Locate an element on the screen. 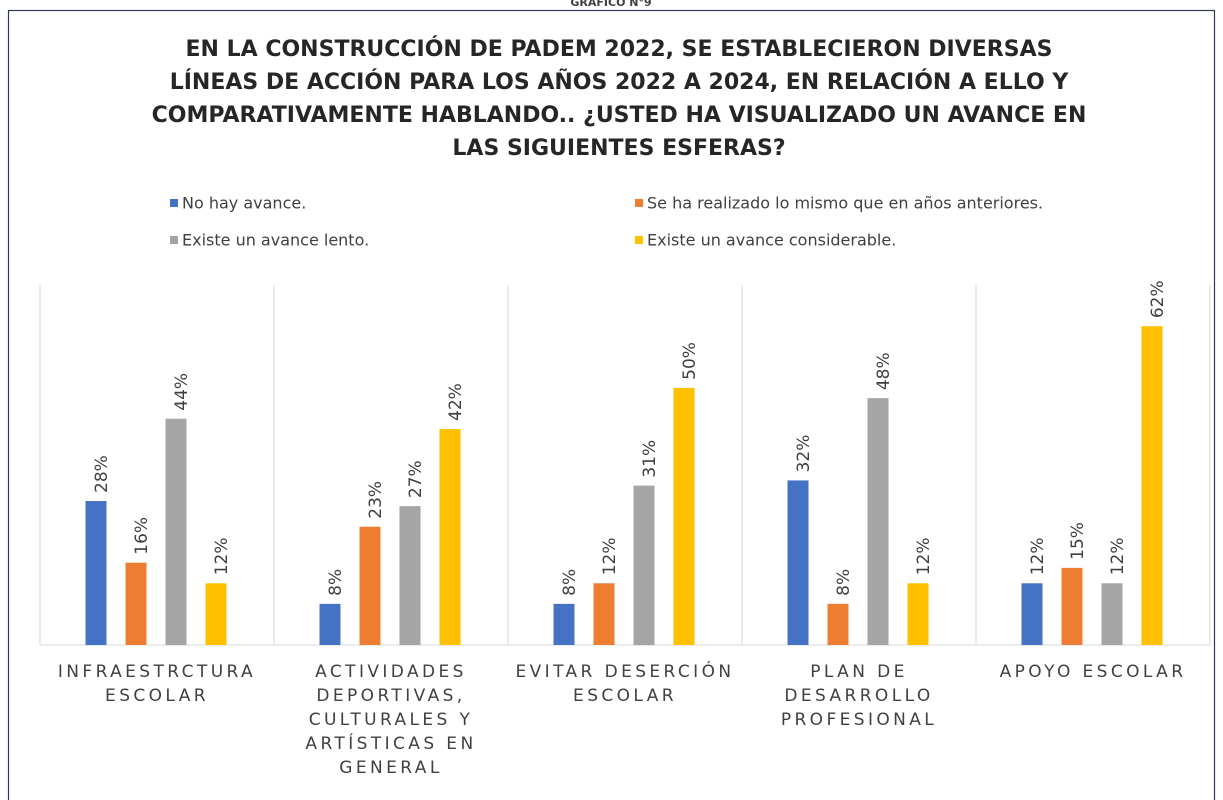 This screenshot has height=800, width=1223. x-tick-label: INFRAESTRCTURA ESCOLAR is located at coordinates (157, 684).